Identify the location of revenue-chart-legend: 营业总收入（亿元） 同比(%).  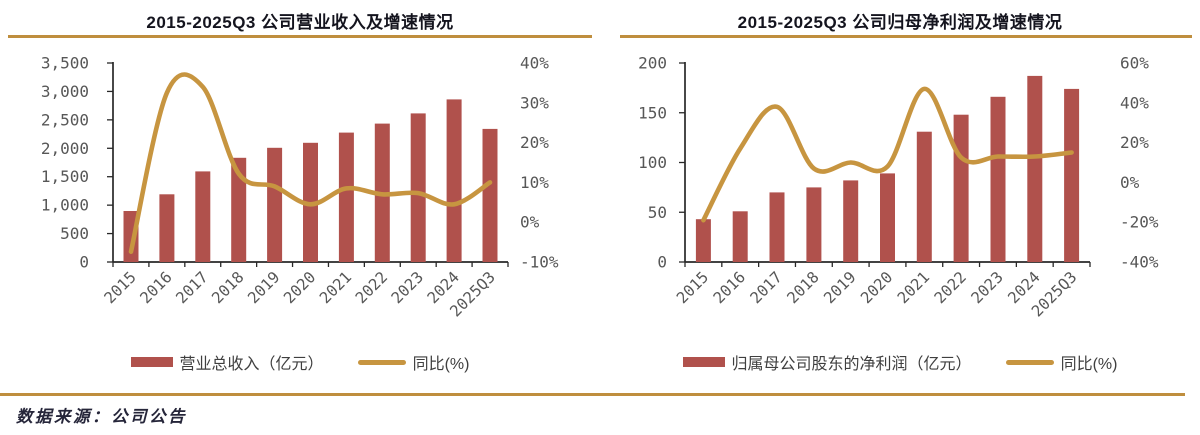
(300, 362).